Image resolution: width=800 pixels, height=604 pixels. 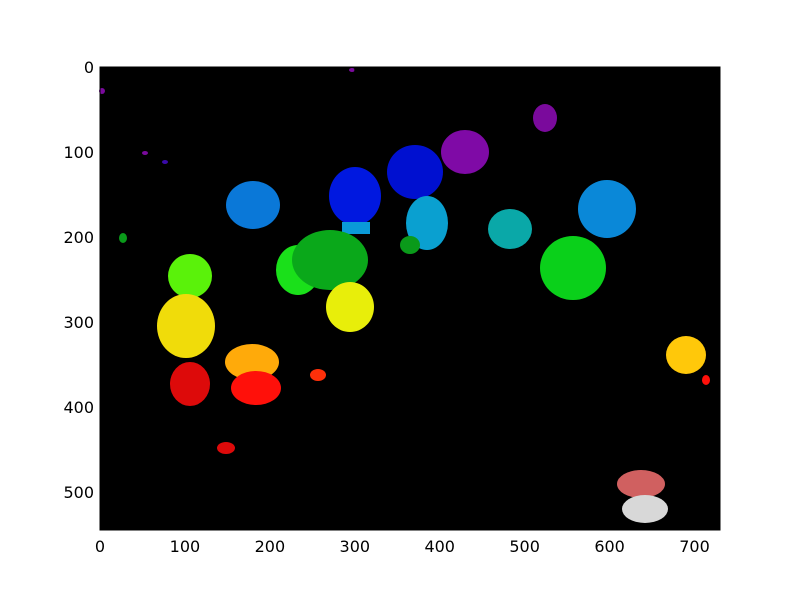 What do you see at coordinates (524, 546) in the screenshot?
I see `x-tick-label: 500` at bounding box center [524, 546].